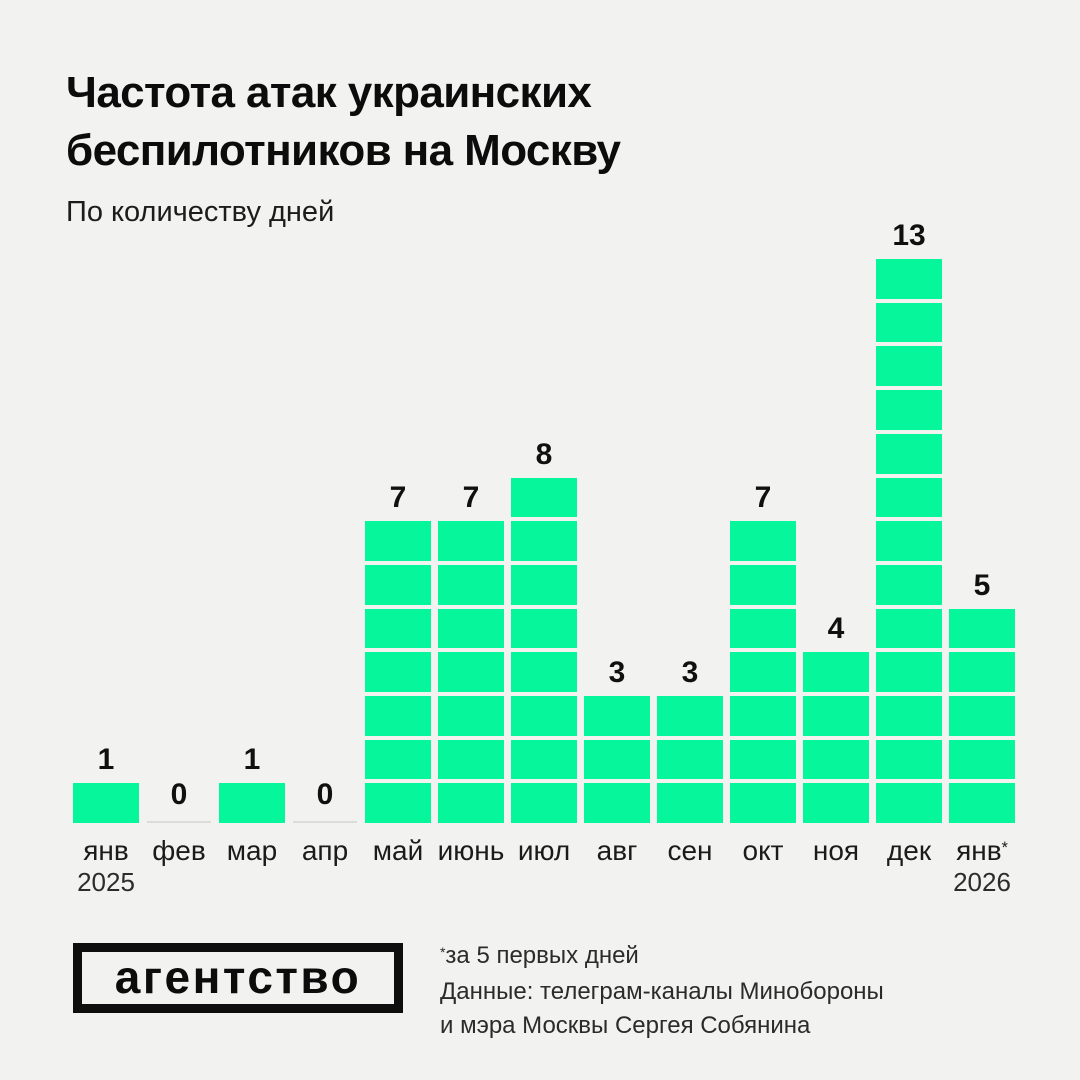 The height and width of the screenshot is (1080, 1080). Describe the element at coordinates (443, 951) in the screenshot. I see `asterisk-superscript: *` at that location.